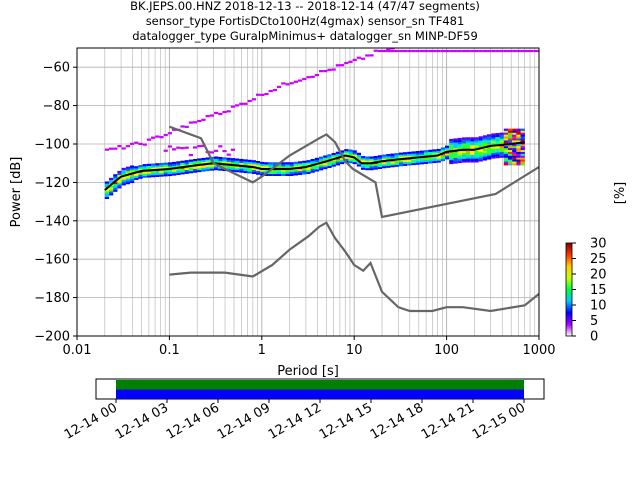  What do you see at coordinates (446, 350) in the screenshot?
I see `x-tick-label: 100` at bounding box center [446, 350].